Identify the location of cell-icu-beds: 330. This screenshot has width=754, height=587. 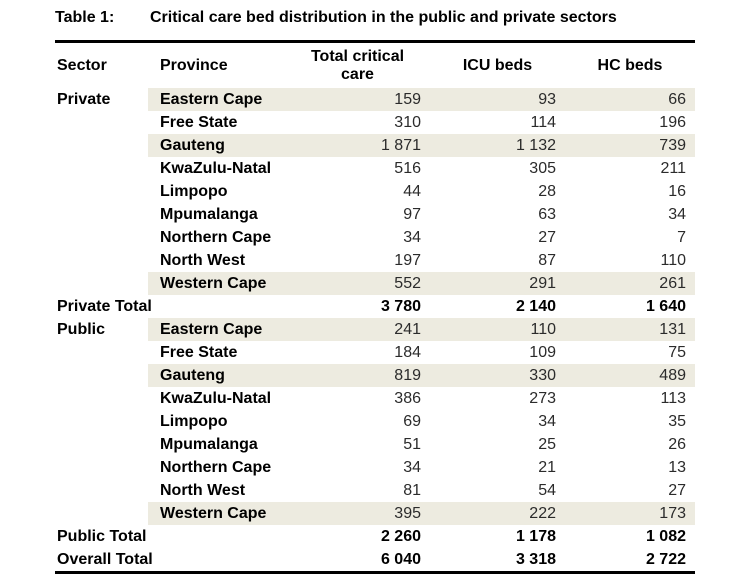
(497, 375).